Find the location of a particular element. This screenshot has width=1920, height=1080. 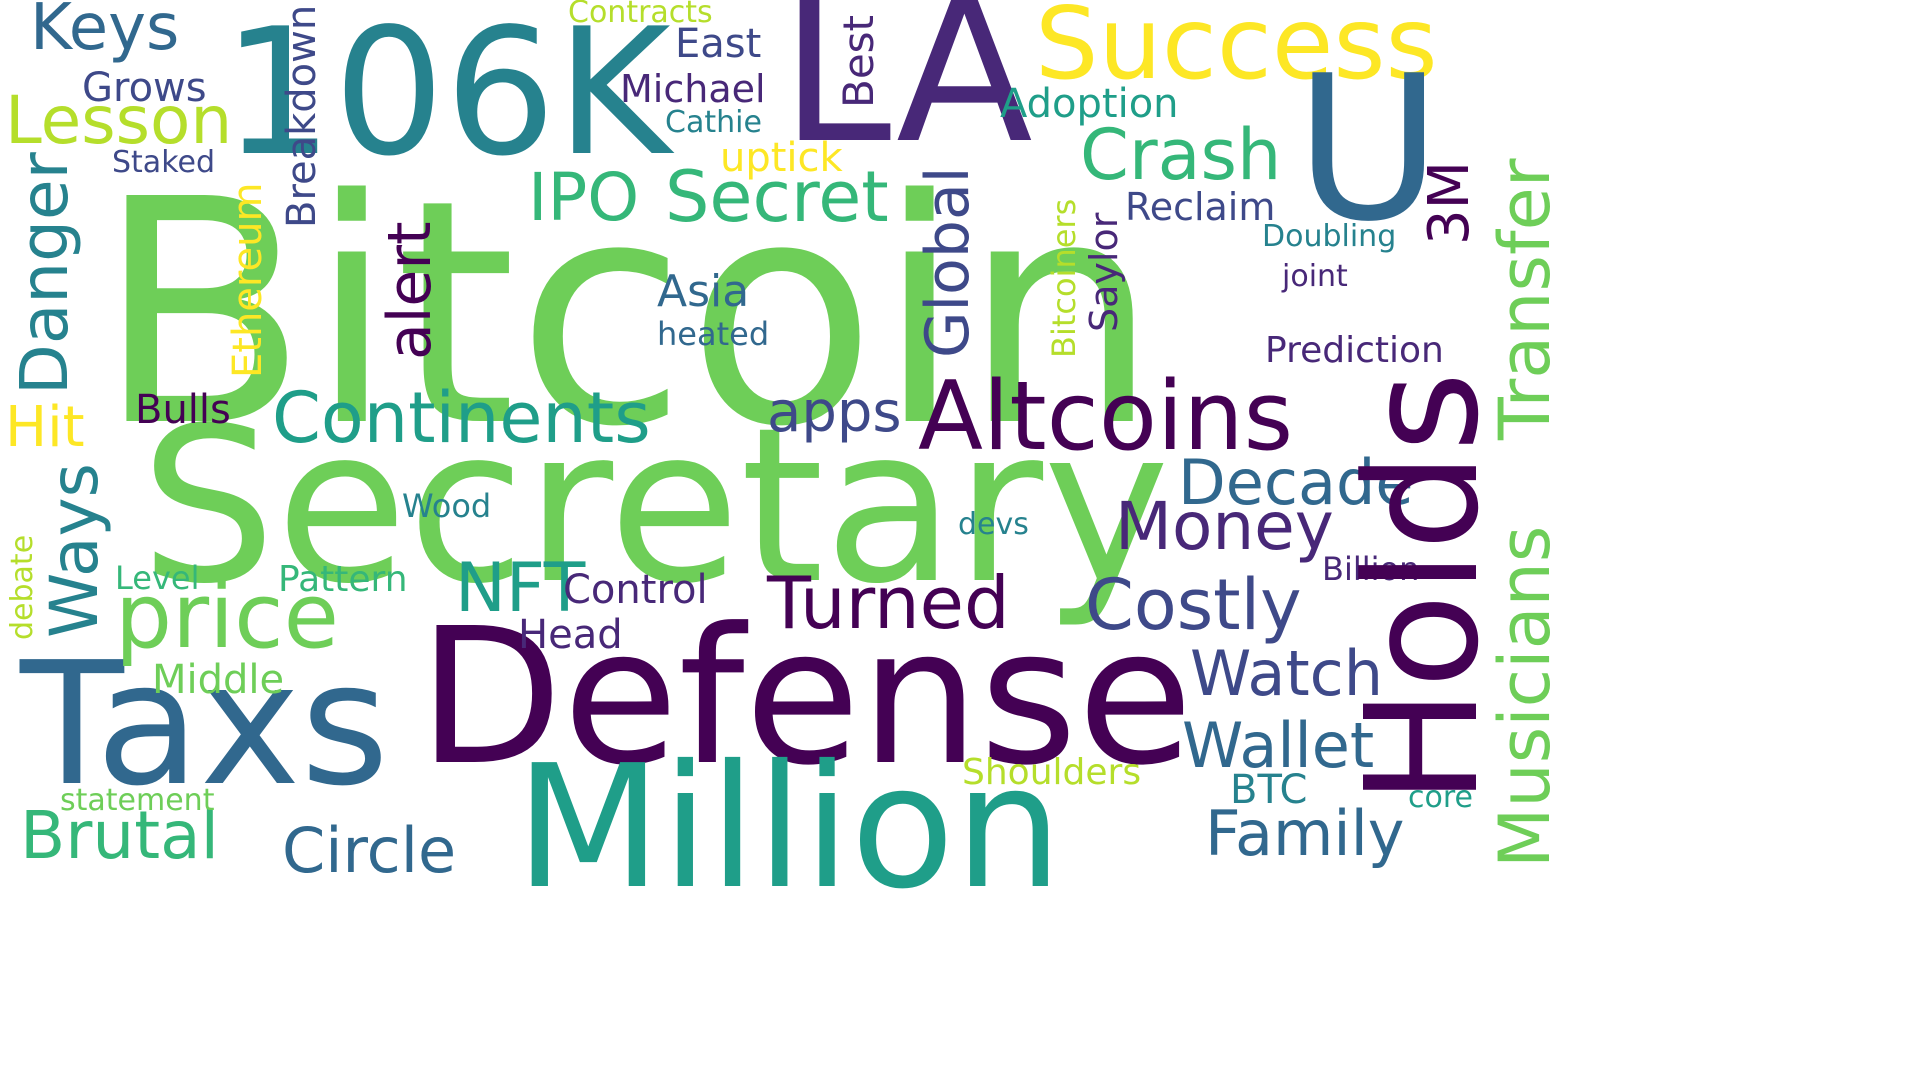

word-pattern: Pattern is located at coordinates (343, 579).